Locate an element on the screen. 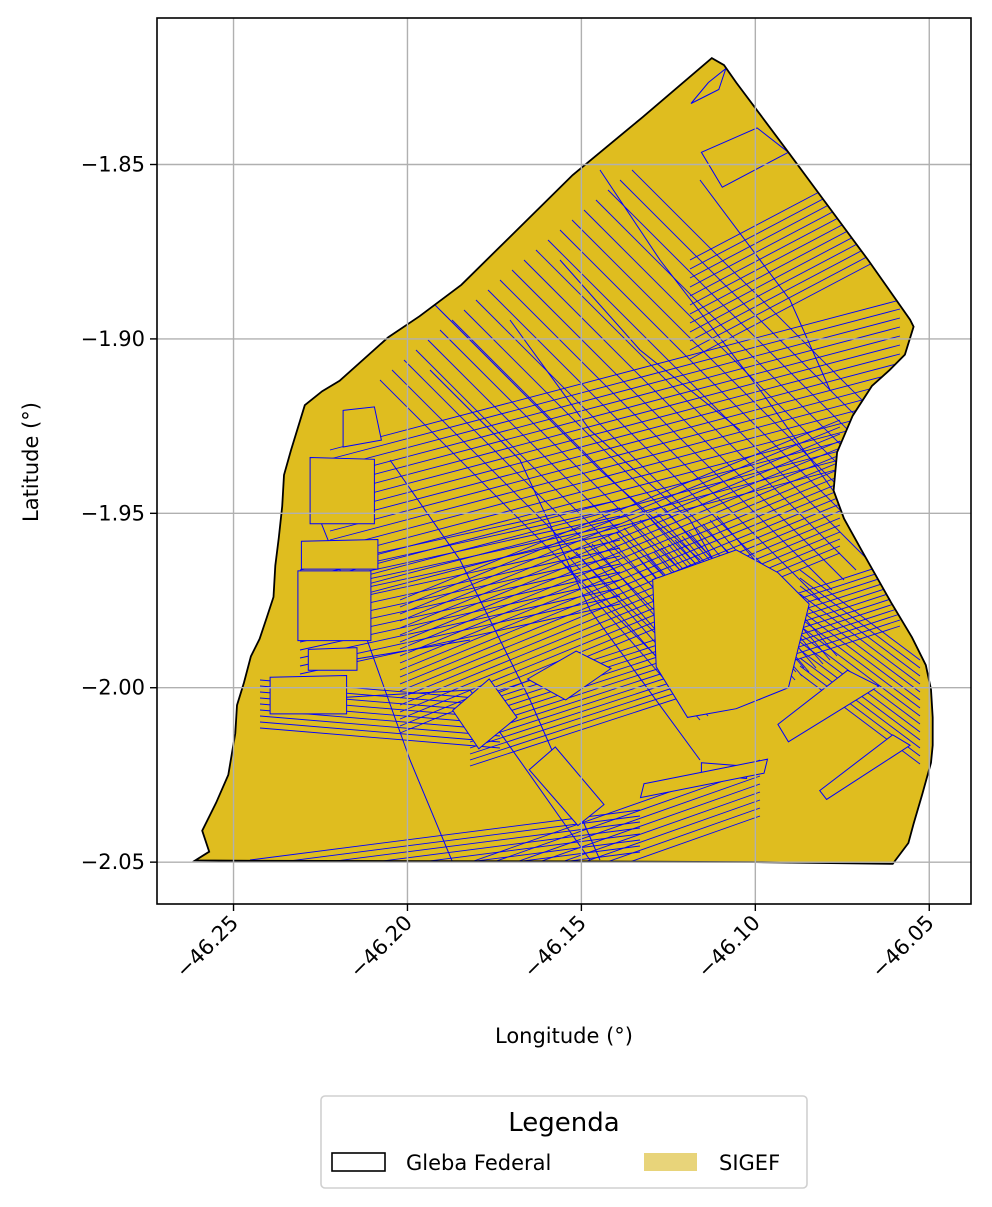 The image size is (992, 1207). legend-label-gleba-federal: Gleba Federal is located at coordinates (478, 1163).